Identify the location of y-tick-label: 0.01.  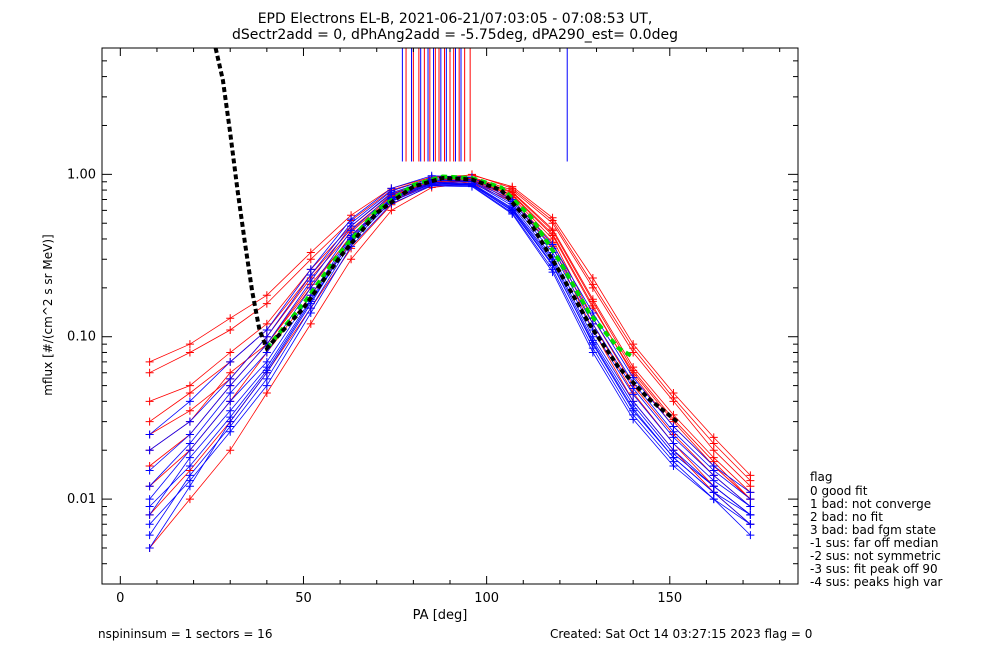
(81, 499).